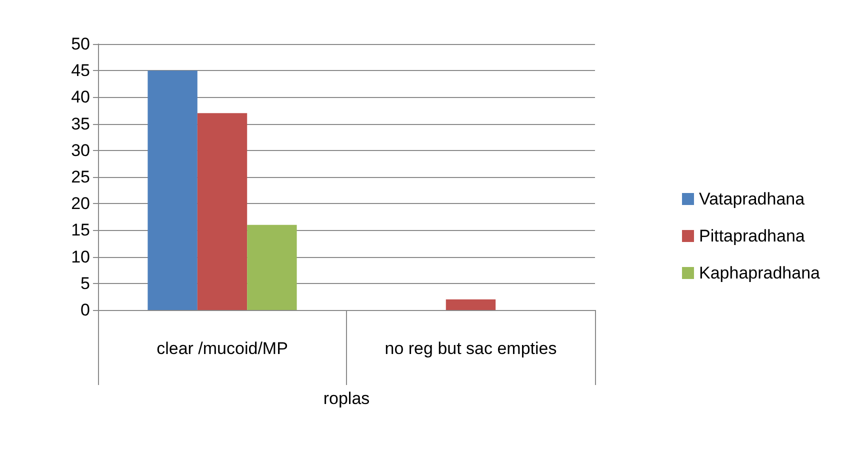  Describe the element at coordinates (80, 150) in the screenshot. I see `y-tick-label: 30` at that location.